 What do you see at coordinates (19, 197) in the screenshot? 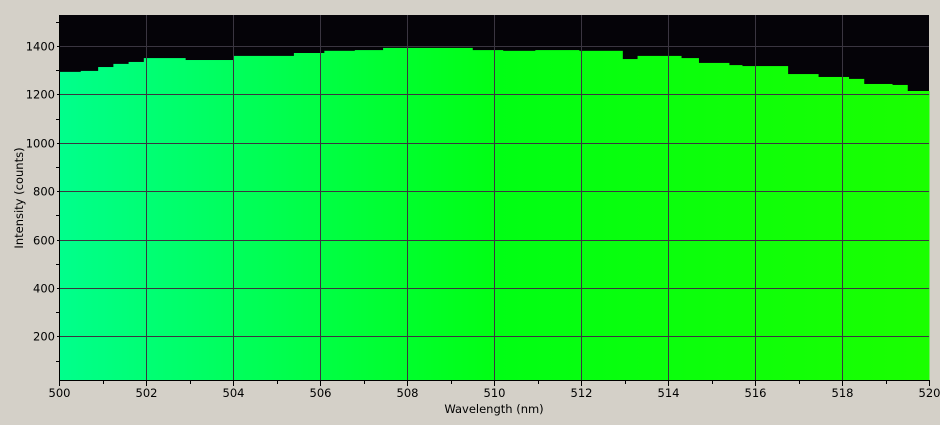
I see `y-axis-label: Intensity (counts)` at bounding box center [19, 197].